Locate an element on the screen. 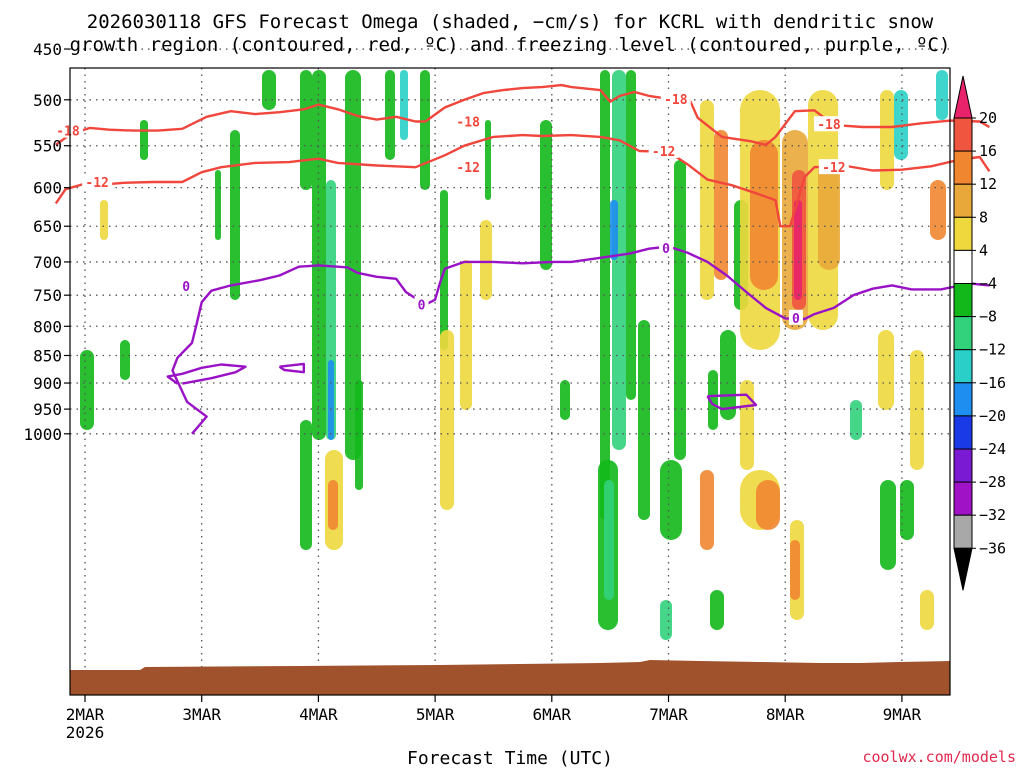 This screenshot has height=768, width=1024. terrain-ground is located at coordinates (510, 677).